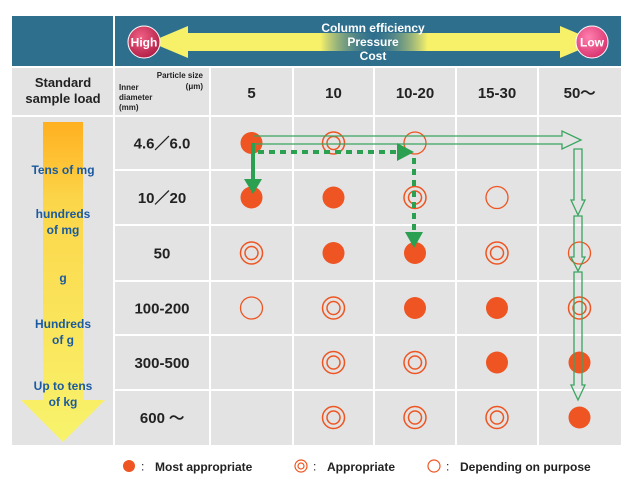 The width and height of the screenshot is (635, 490). What do you see at coordinates (253, 186) in the screenshot?
I see `solid-arrow-head-col5` at bounding box center [253, 186].